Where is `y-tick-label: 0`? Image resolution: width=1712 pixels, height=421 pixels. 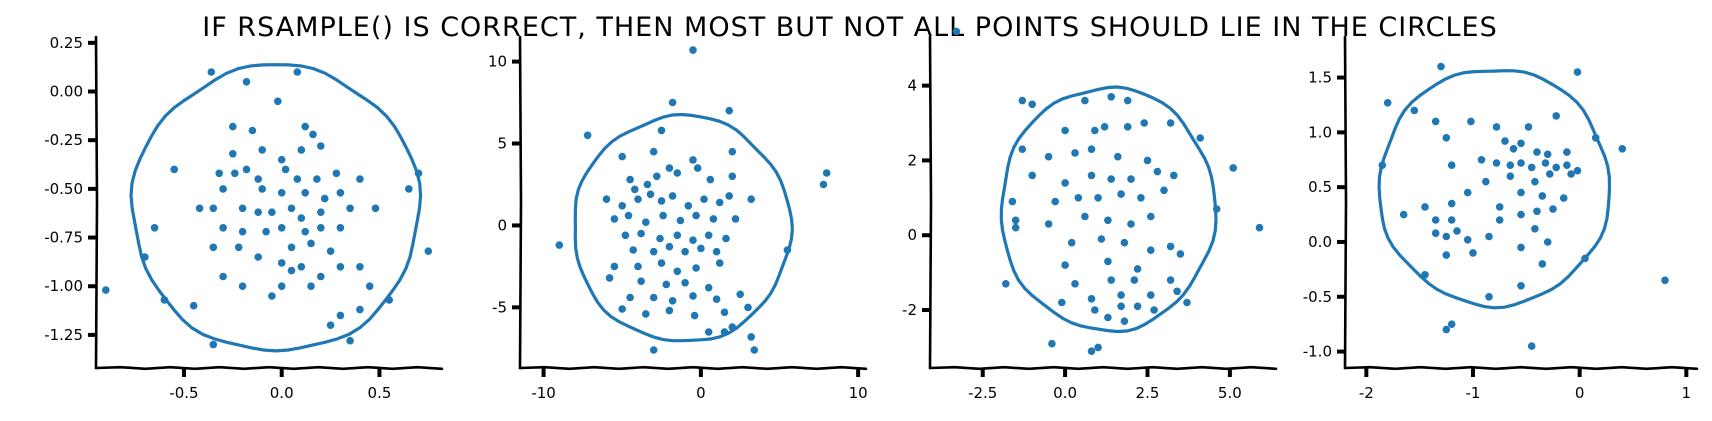 y-tick-label: 0 is located at coordinates (912, 235).